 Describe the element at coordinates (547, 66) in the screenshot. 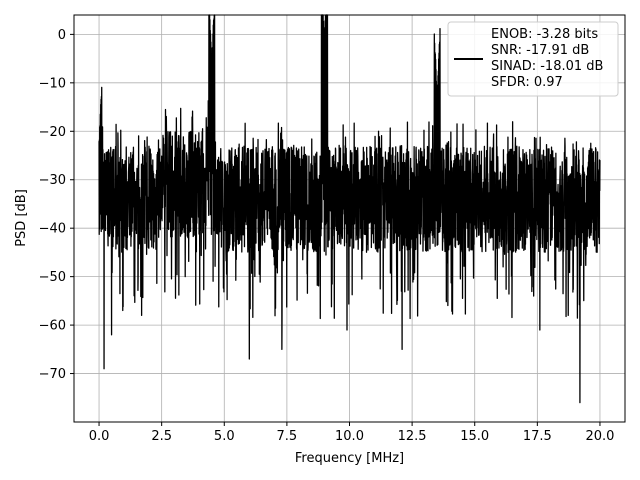

I see `legend-entry-sinad: SINAD: -18.01 dB` at that location.